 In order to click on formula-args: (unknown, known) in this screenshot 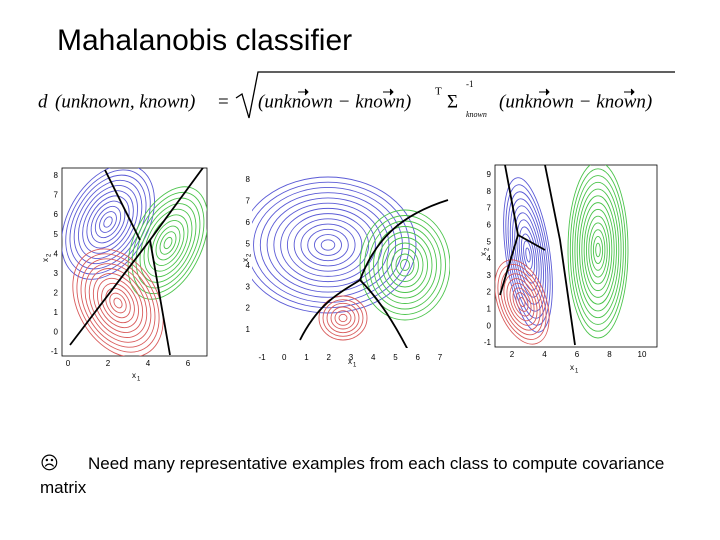, I will do `click(125, 101)`.